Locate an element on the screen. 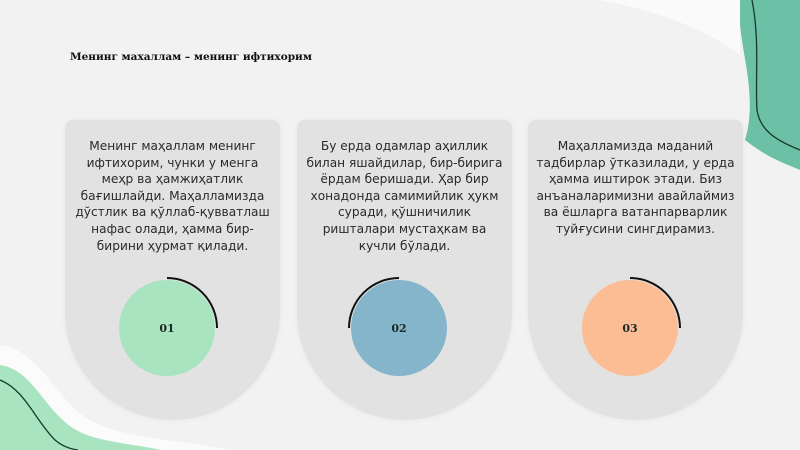 This screenshot has width=800, height=450. top-white-swoosh is located at coordinates (670, 27).